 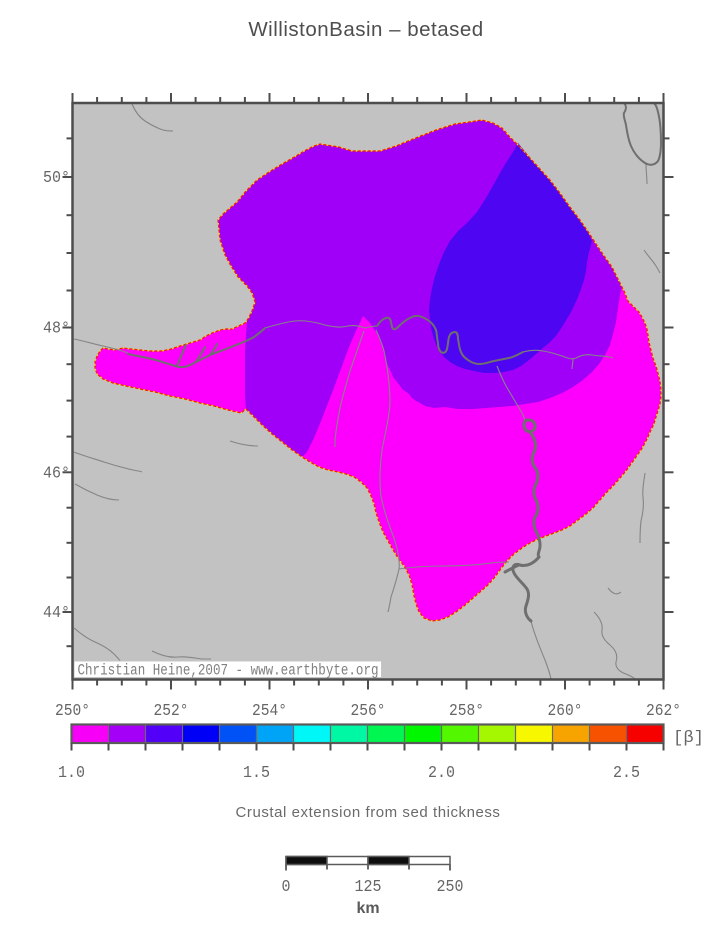 I want to click on svg-text:Christian Heine,2007 - www.ear: Christian Heine,2007 - www.earthbyte.org, so click(x=228, y=671).